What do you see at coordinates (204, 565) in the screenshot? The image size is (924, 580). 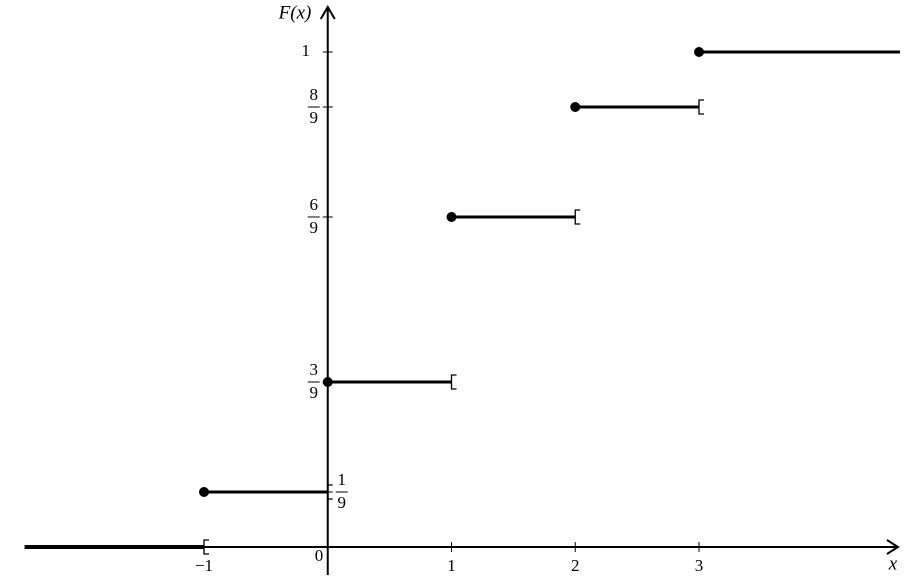 I see `x-tick-label: −1` at bounding box center [204, 565].